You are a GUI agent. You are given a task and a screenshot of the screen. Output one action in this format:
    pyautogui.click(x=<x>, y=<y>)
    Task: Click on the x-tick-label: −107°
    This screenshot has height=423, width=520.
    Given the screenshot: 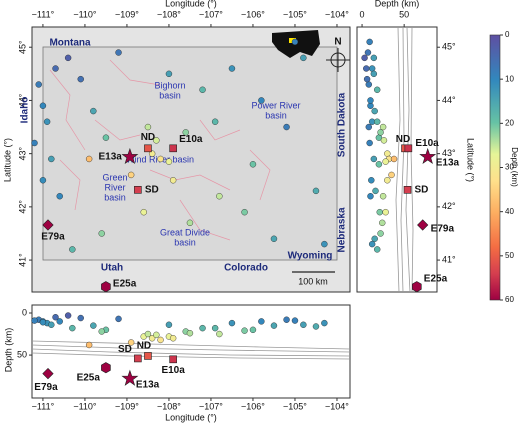 What is the action you would take?
    pyautogui.click(x=211, y=14)
    